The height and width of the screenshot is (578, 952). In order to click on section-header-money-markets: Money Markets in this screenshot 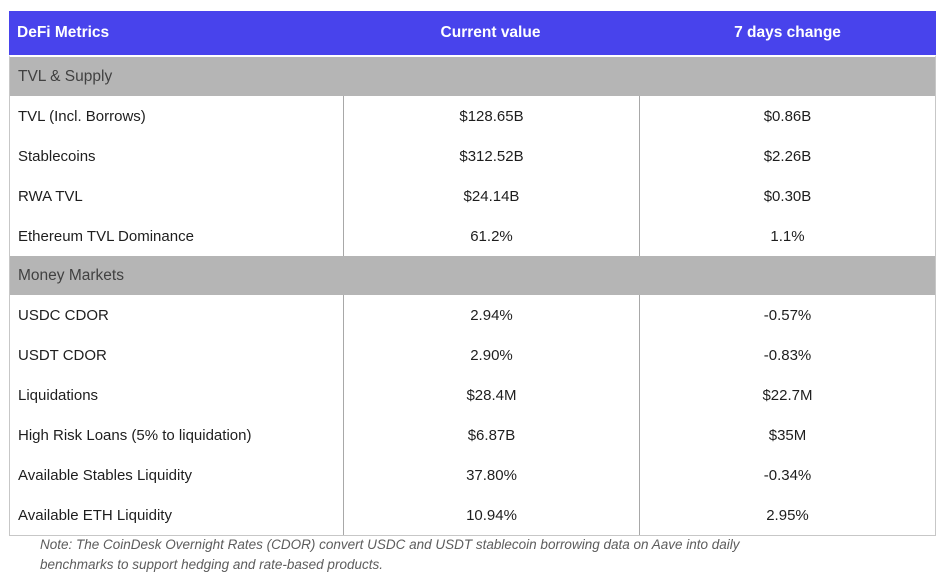, I will do `click(472, 275)`.